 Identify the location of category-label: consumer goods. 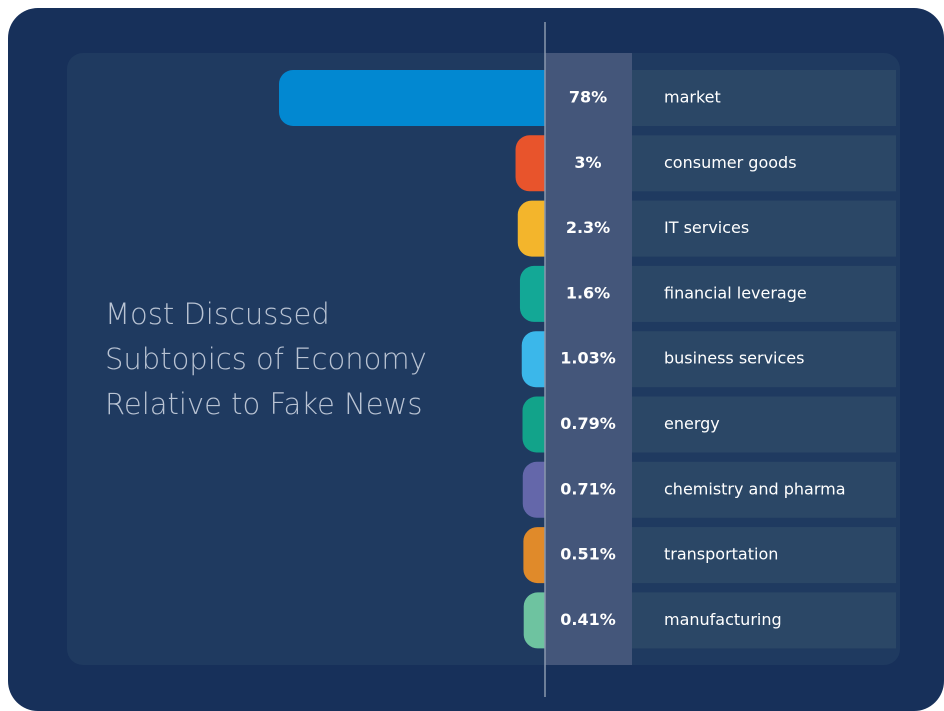
(730, 162).